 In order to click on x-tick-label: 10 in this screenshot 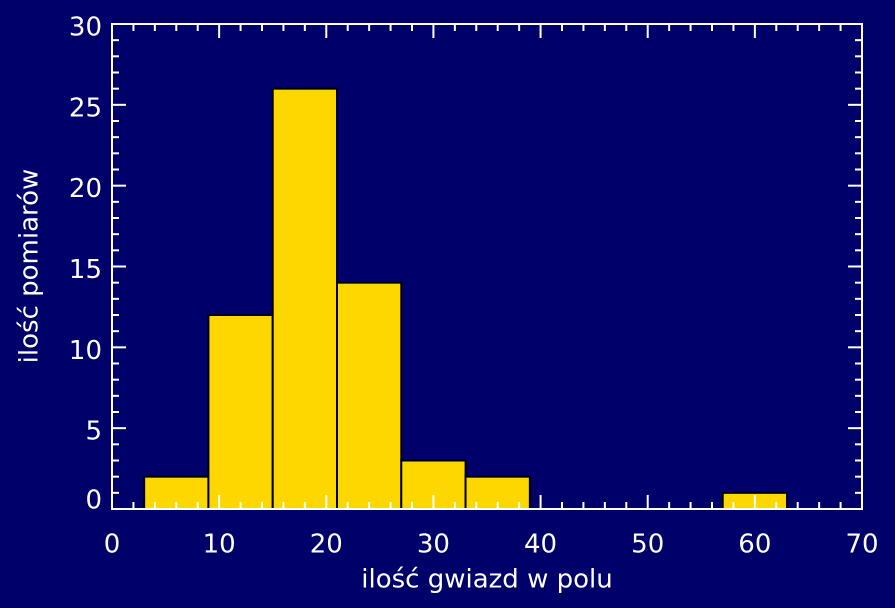, I will do `click(219, 545)`.